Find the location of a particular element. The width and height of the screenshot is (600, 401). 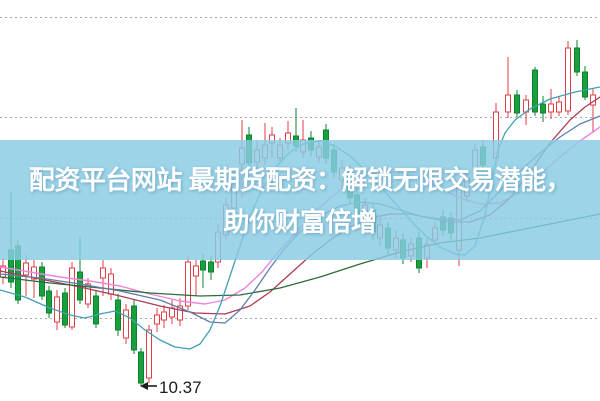

low-price-label: 10.37 is located at coordinates (180, 387).